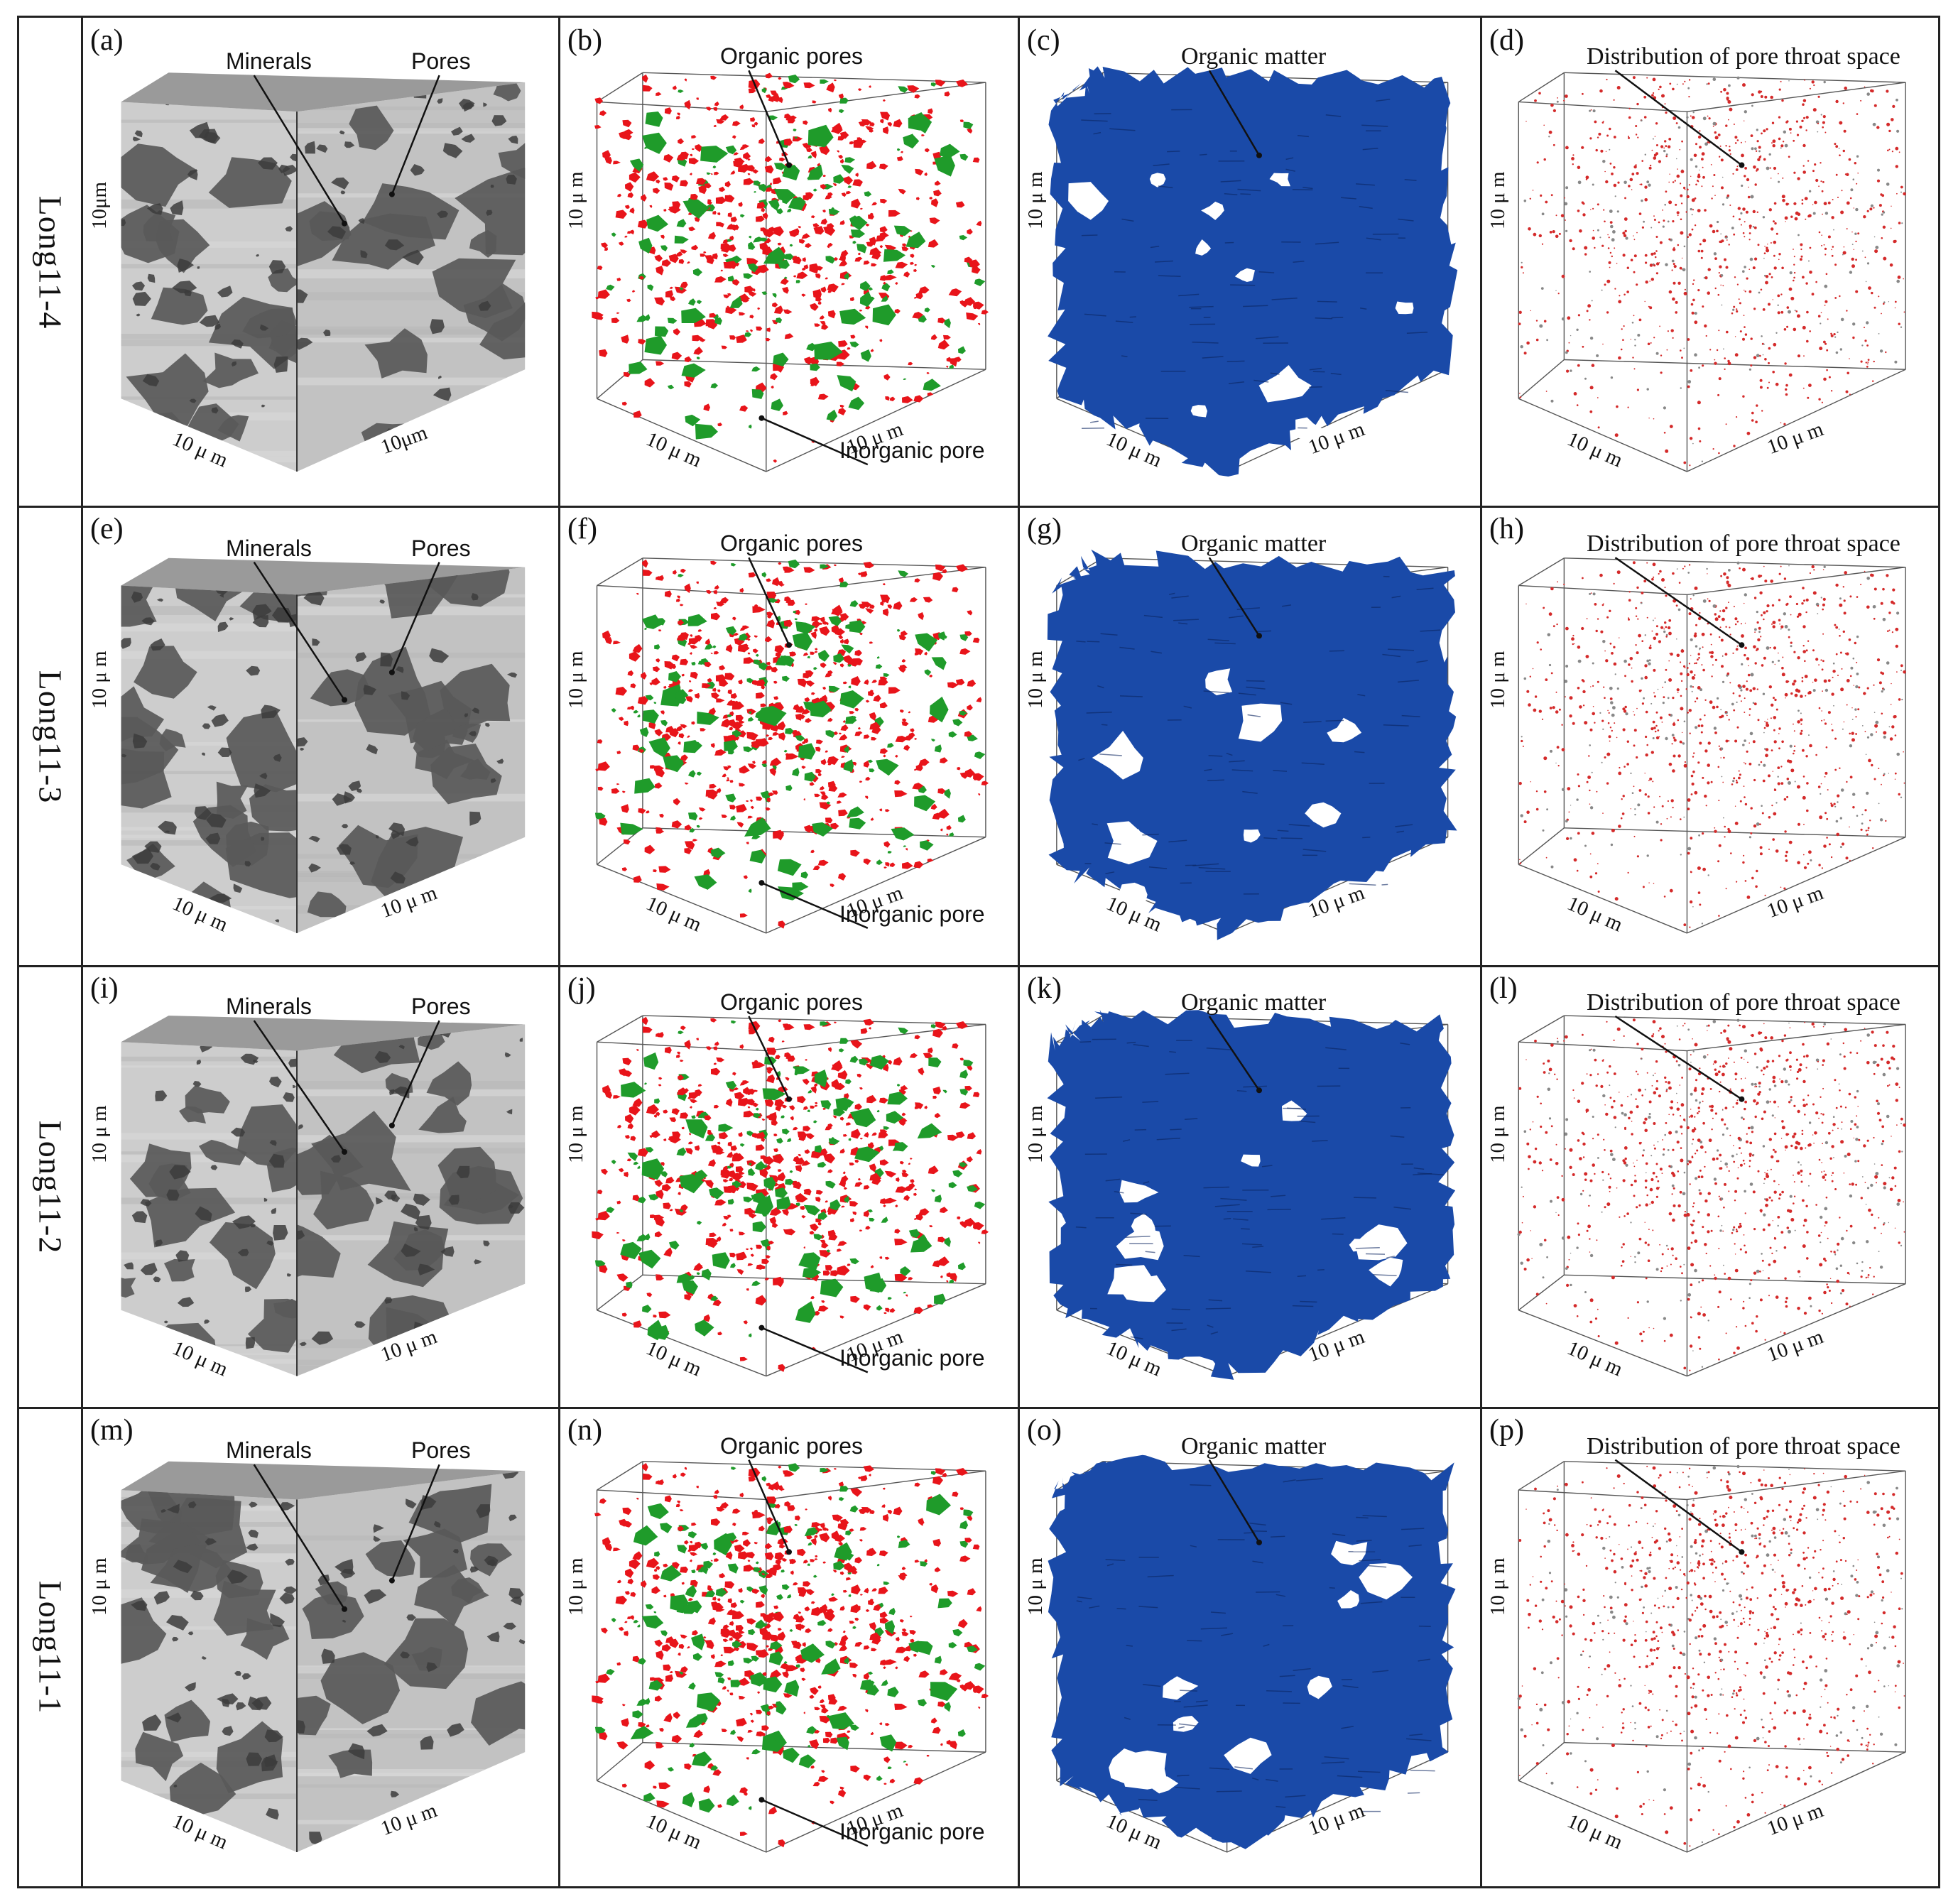 This screenshot has width=1958, height=1904. Describe the element at coordinates (1503, 988) in the screenshot. I see `panel-letter: (l)` at that location.